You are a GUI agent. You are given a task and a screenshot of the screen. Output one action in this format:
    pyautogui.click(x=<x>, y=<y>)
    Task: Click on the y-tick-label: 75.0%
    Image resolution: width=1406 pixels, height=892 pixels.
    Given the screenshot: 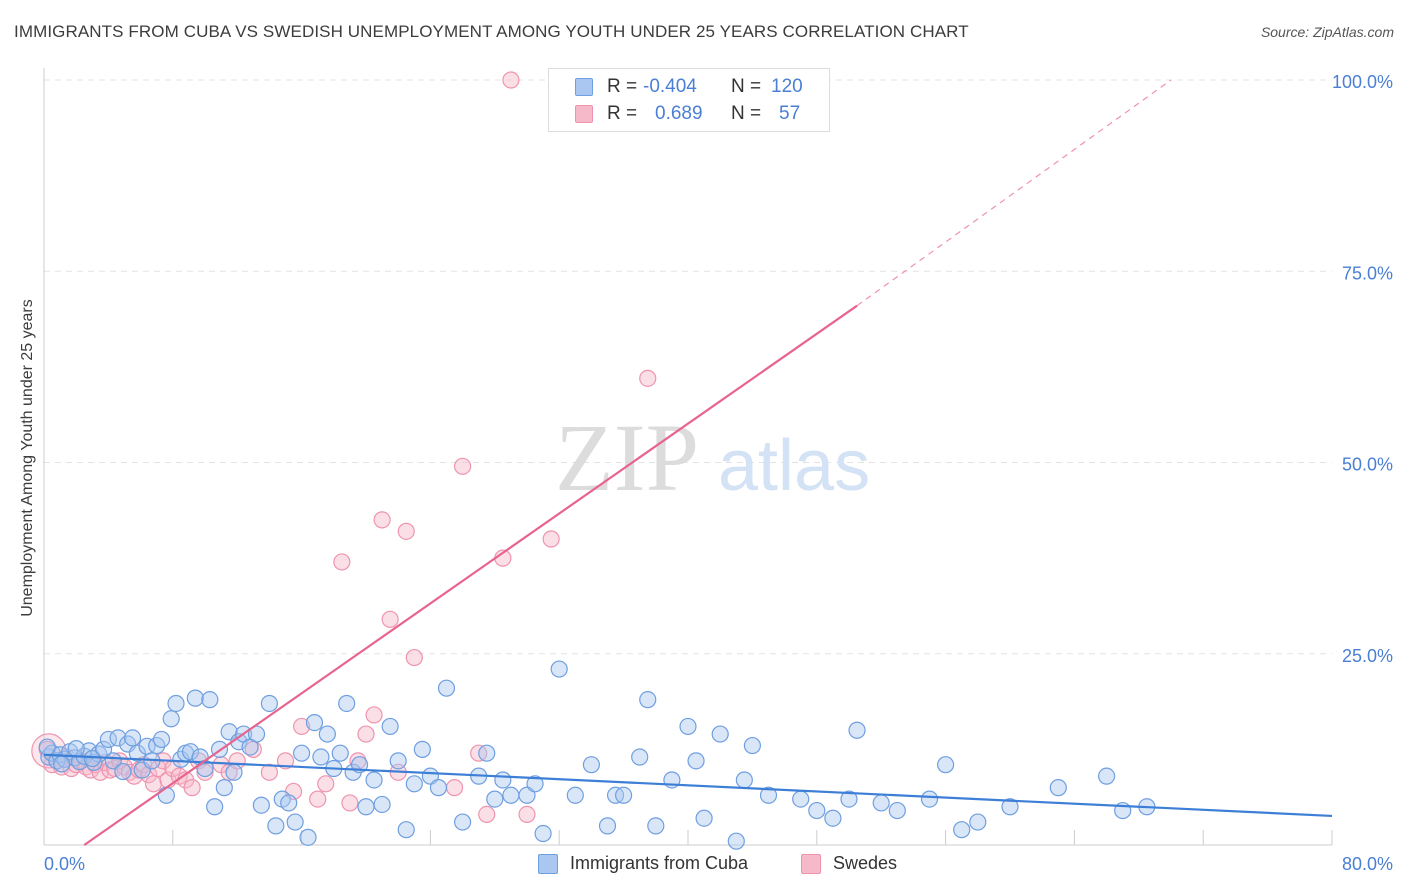 What is the action you would take?
    pyautogui.click(x=1367, y=273)
    